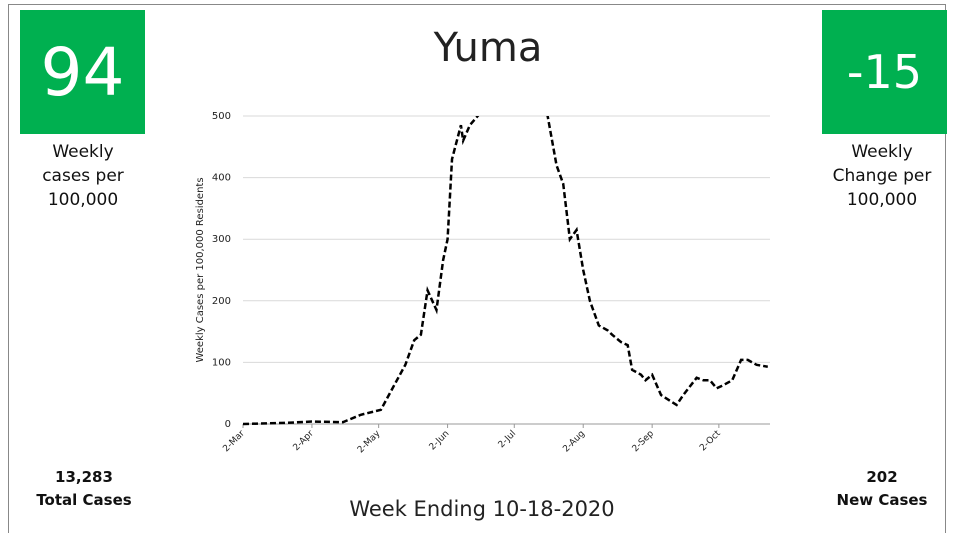  I want to click on new-cases-value: 202, so click(882, 477).